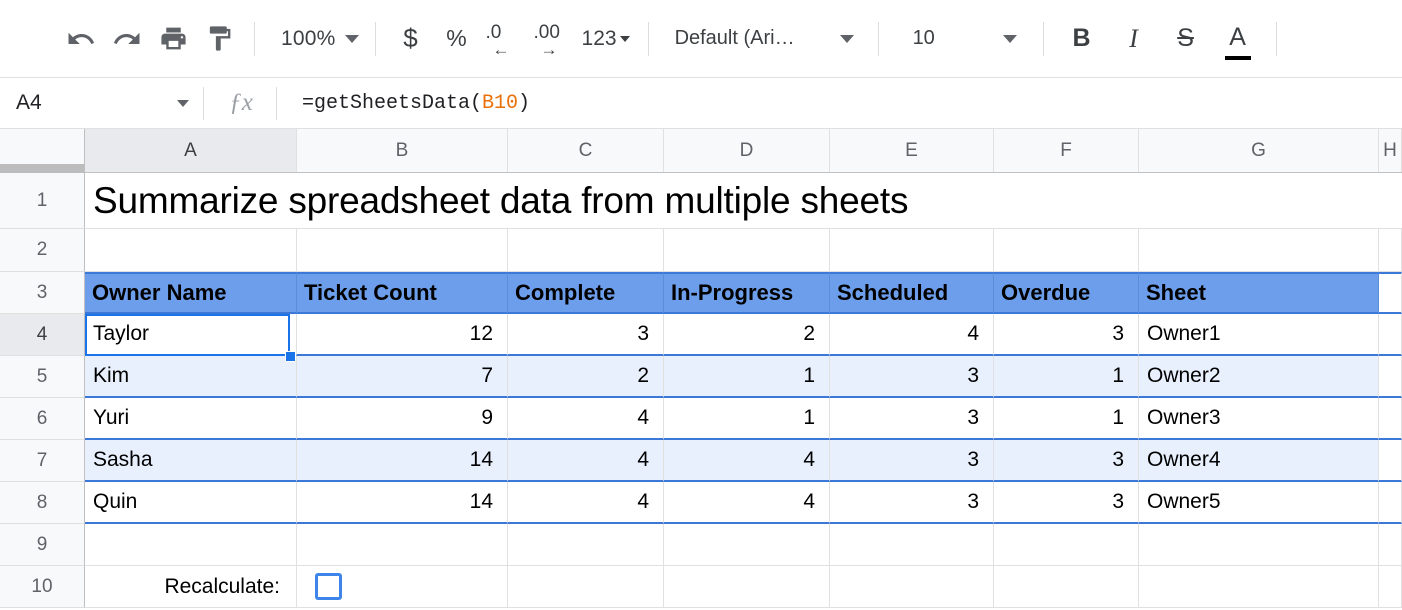 The image size is (1402, 610). What do you see at coordinates (1066, 250) in the screenshot?
I see `cell-f2` at bounding box center [1066, 250].